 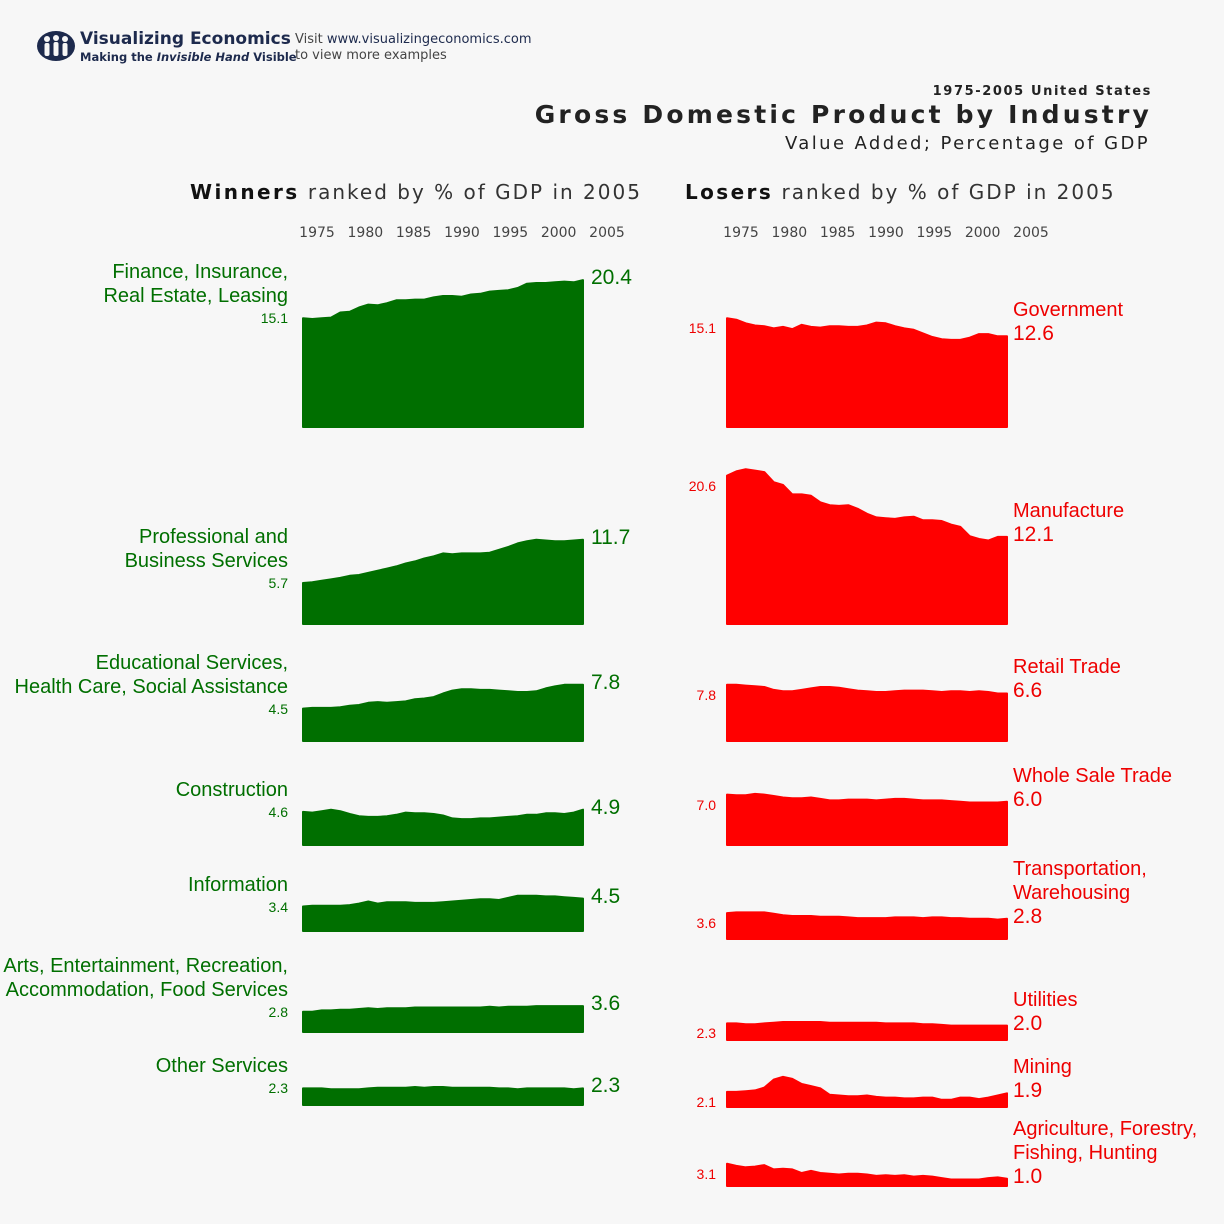 I want to click on winners-end-value: 4.5, so click(x=606, y=896).